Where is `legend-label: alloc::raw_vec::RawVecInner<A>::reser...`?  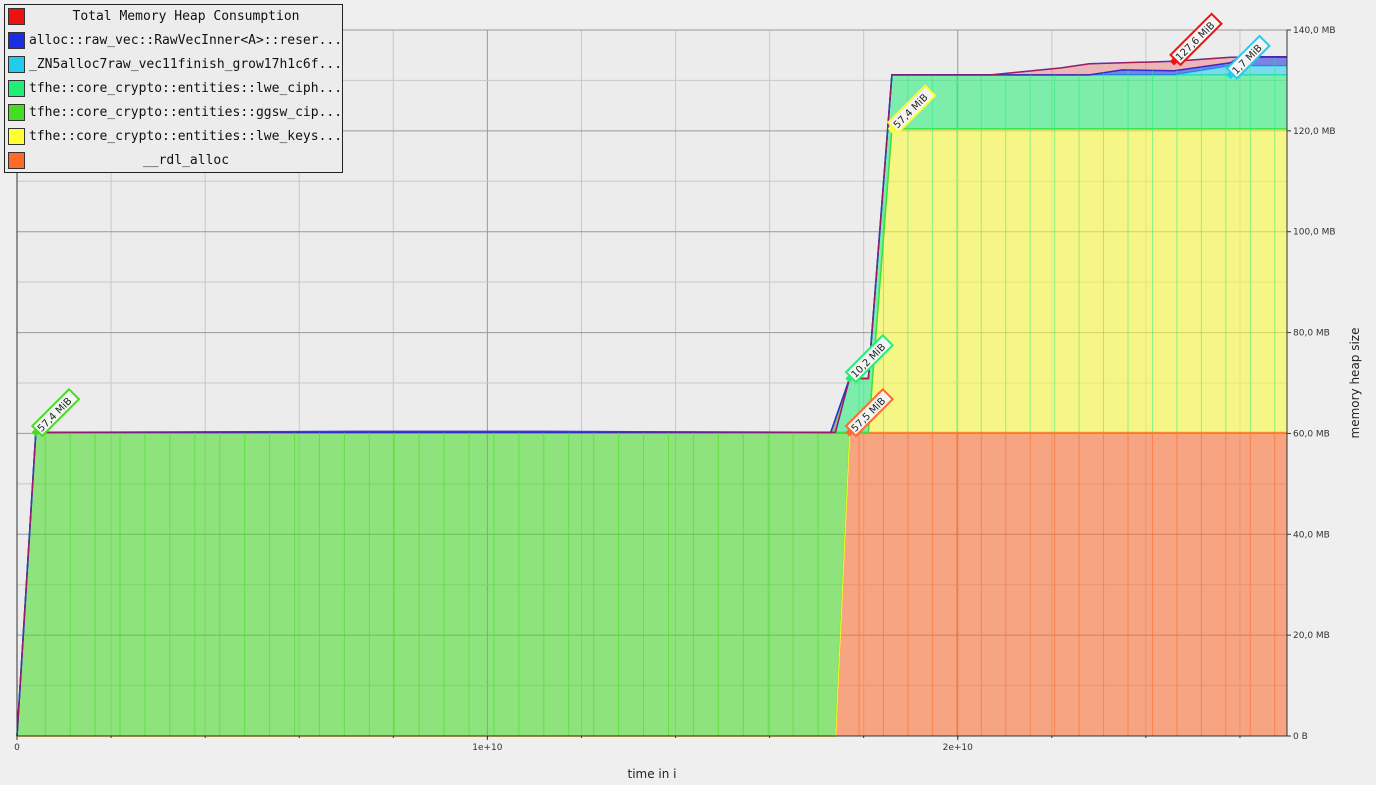 legend-label: alloc::raw_vec::RawVecInner<A>::reser... is located at coordinates (186, 40).